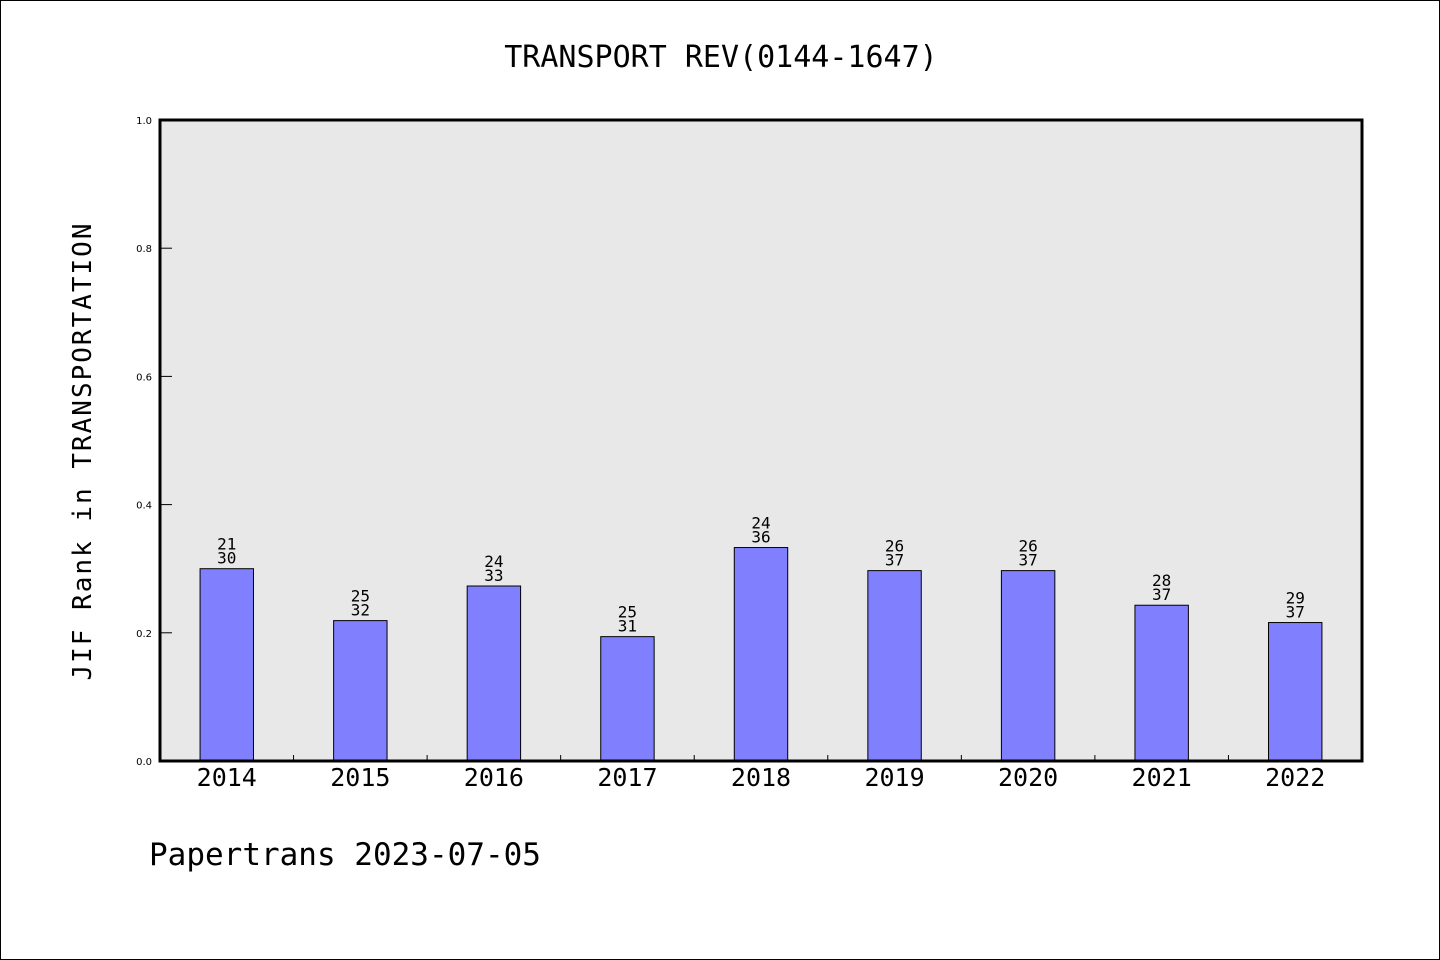  What do you see at coordinates (494, 673) in the screenshot?
I see `bar-2016` at bounding box center [494, 673].